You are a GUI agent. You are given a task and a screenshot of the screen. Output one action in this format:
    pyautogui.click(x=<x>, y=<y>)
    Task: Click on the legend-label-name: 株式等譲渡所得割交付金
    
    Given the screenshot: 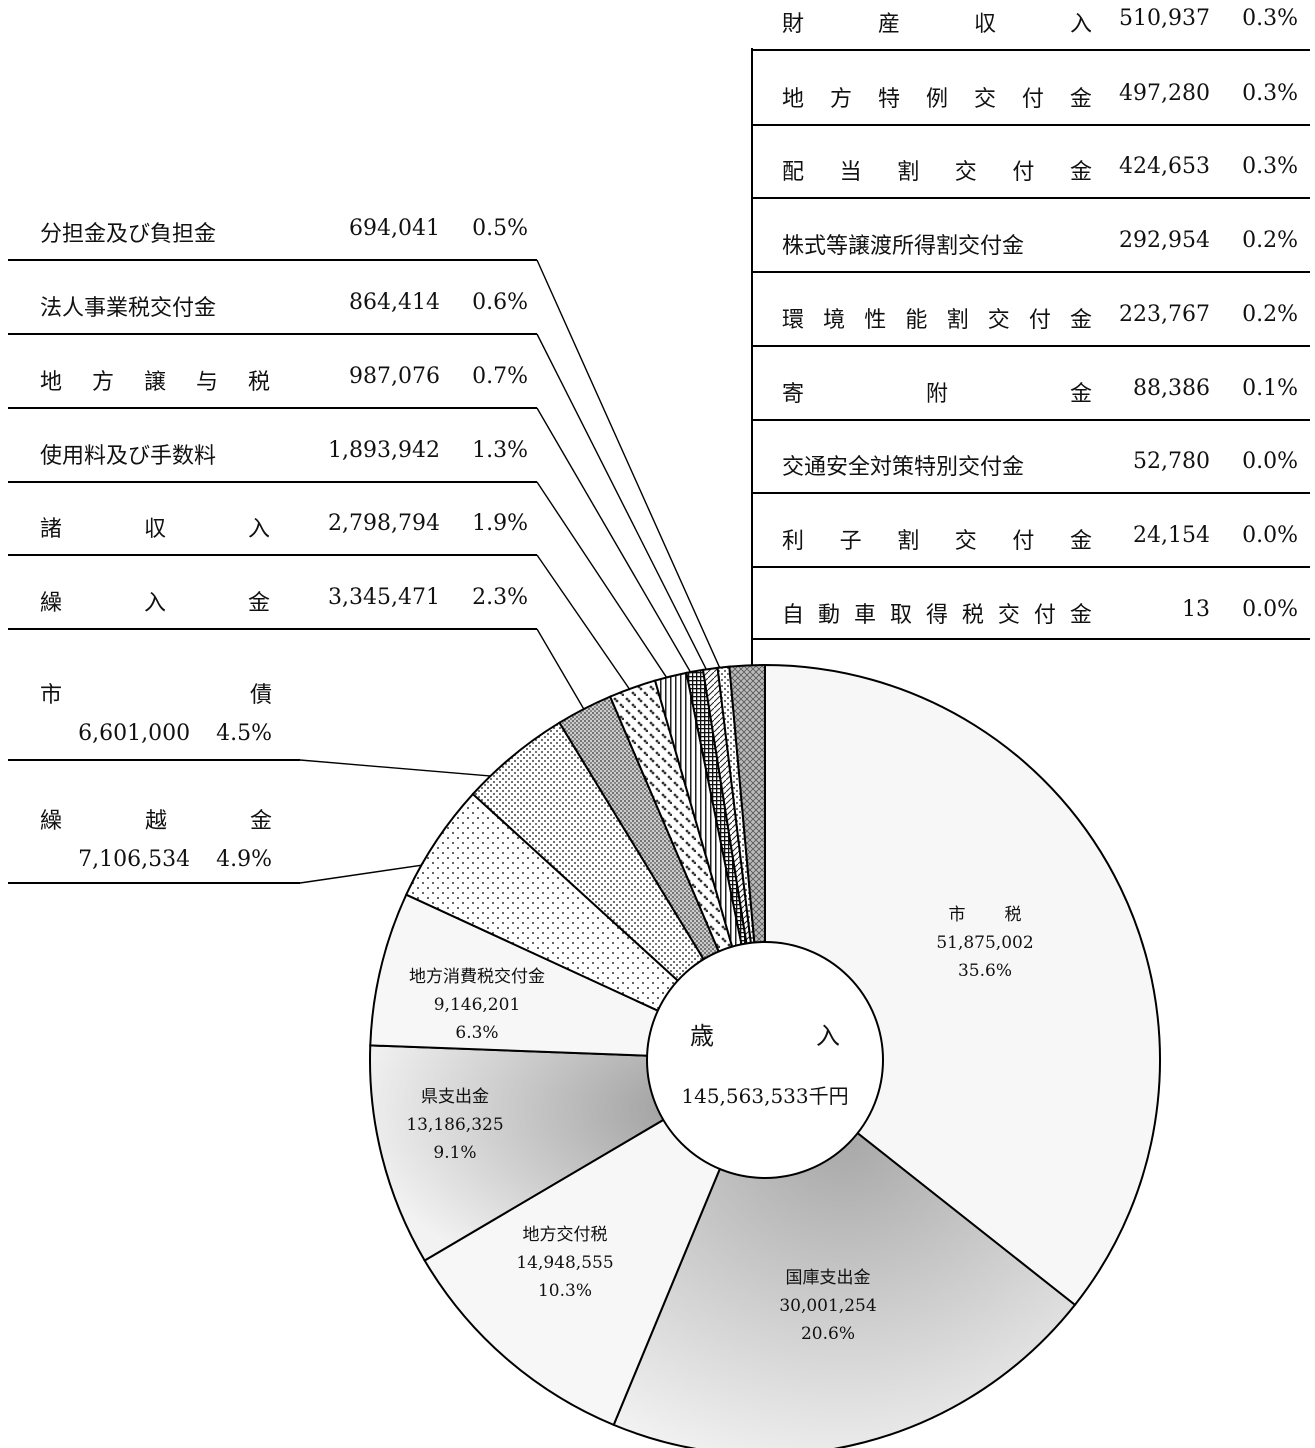 What is the action you would take?
    pyautogui.click(x=903, y=246)
    